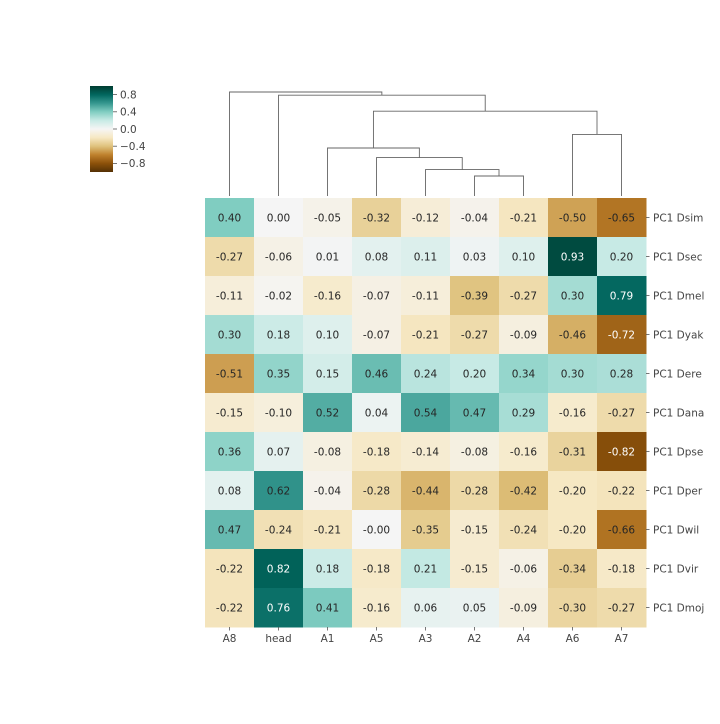 This screenshot has width=720, height=724. I want to click on cell-value-label: 0.35, so click(278, 375).